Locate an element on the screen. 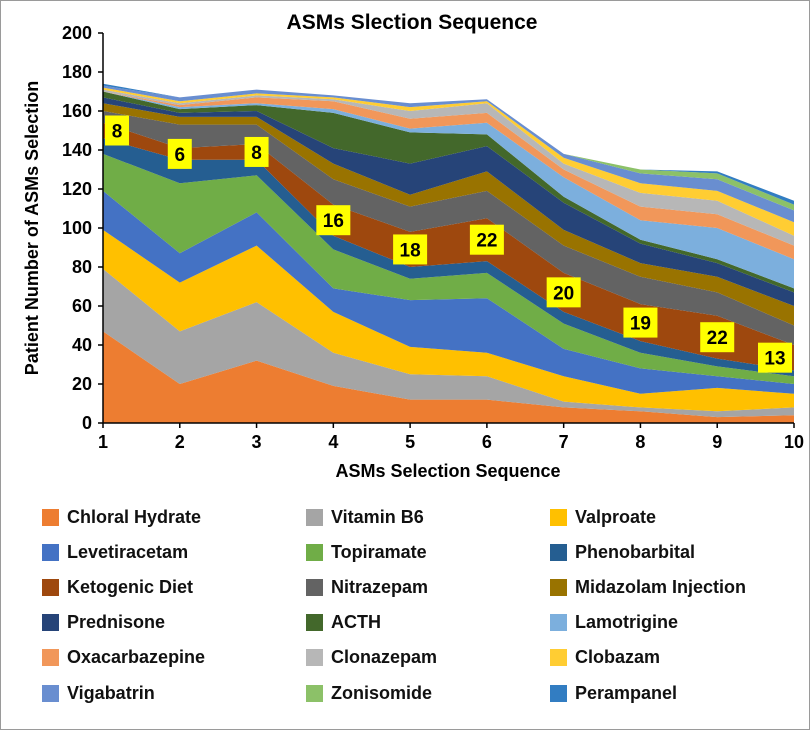 Image resolution: width=810 pixels, height=730 pixels. x-tick-label: 7 is located at coordinates (564, 442).